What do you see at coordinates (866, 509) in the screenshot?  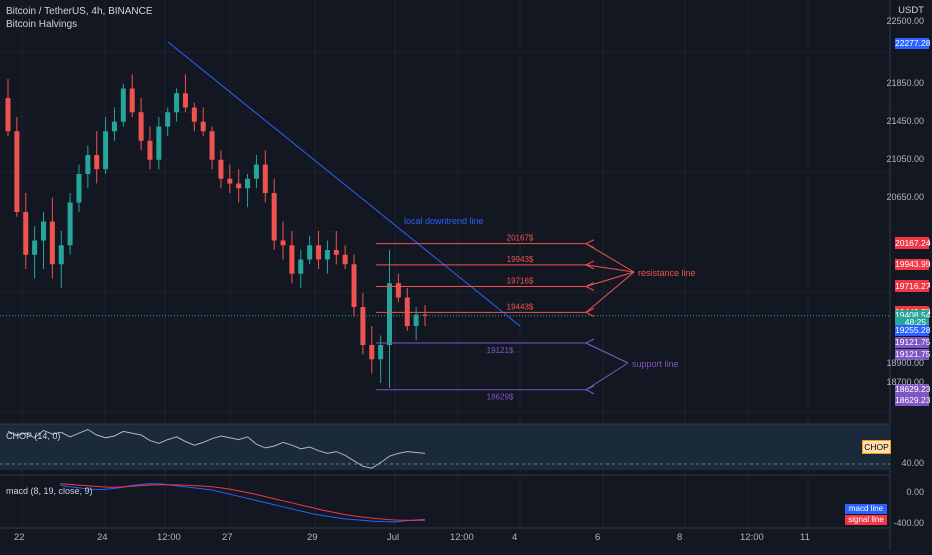 I see `macd-line-tag: macd line` at bounding box center [866, 509].